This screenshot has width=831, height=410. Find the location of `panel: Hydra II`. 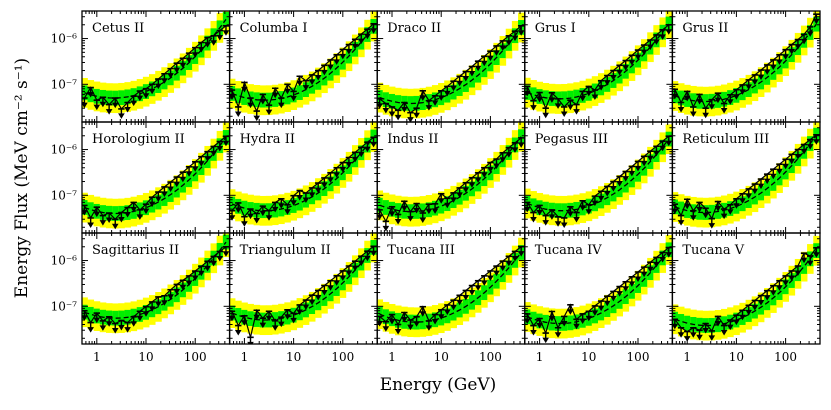

panel: Hydra II is located at coordinates (303, 177).